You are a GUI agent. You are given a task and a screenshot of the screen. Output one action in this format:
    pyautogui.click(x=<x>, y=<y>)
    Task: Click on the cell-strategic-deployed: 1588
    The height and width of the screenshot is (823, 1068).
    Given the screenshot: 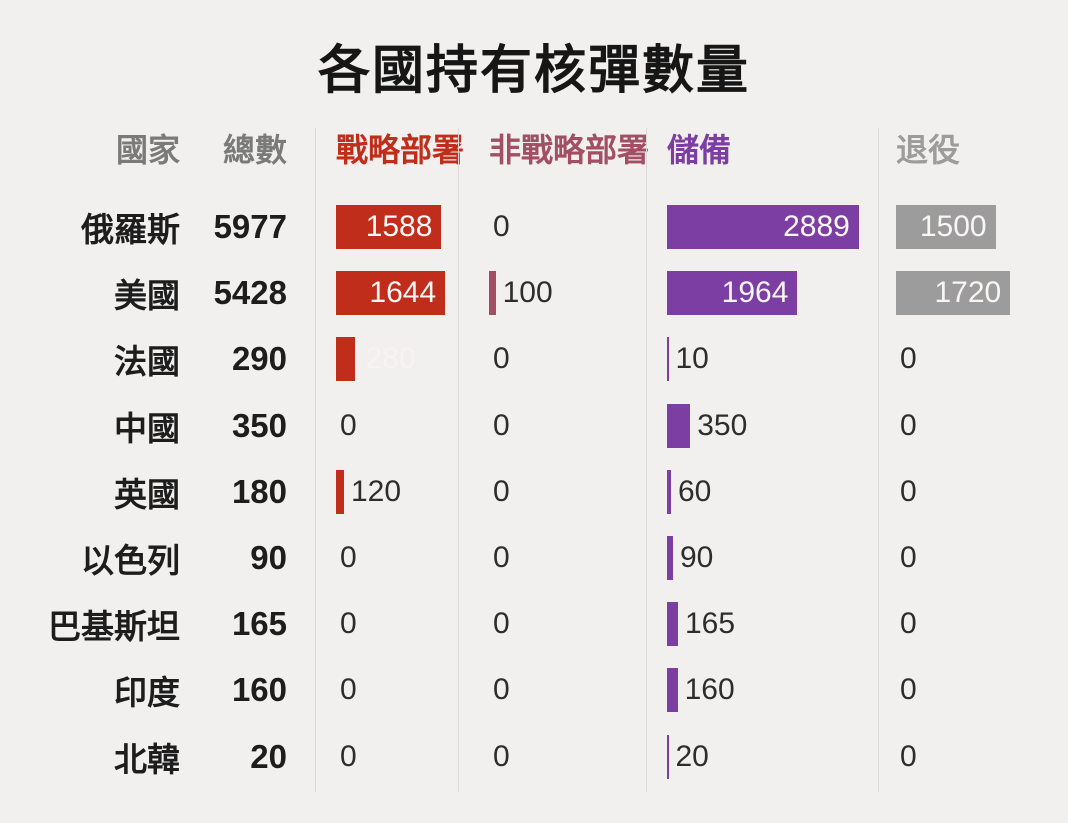 What is the action you would take?
    pyautogui.click(x=389, y=227)
    